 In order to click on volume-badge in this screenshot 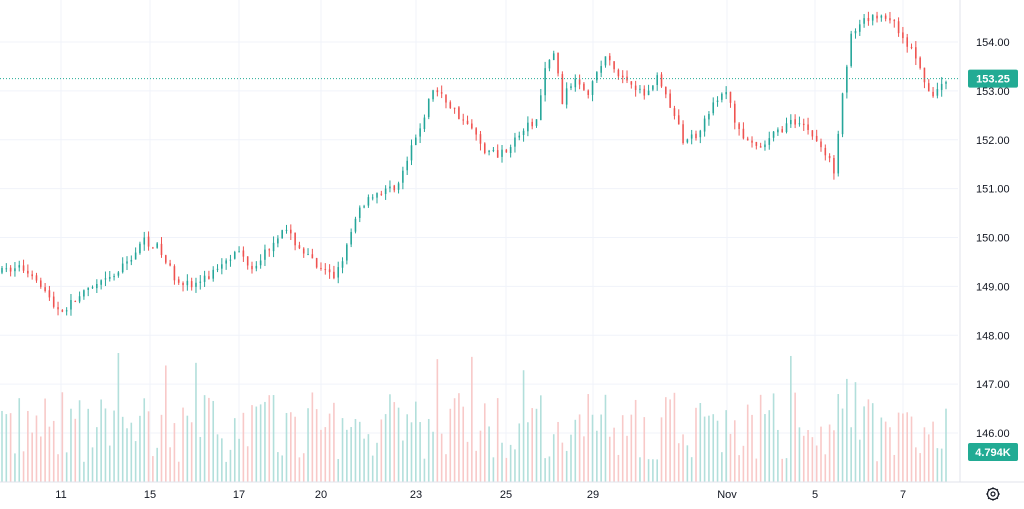, I will do `click(993, 452)`.